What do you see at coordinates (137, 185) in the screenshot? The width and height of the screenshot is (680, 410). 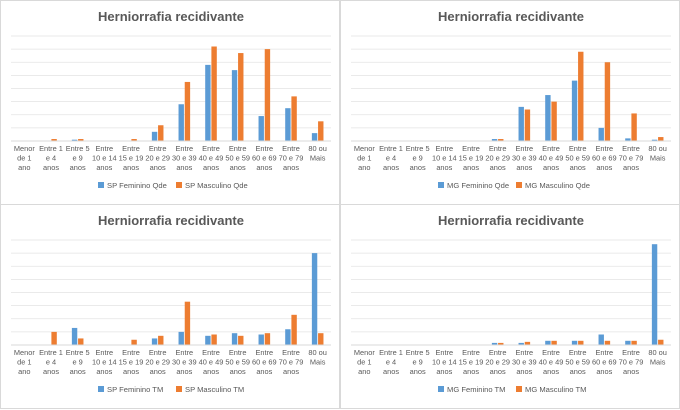 I see `legend-label: SP Feminino Qde` at bounding box center [137, 185].